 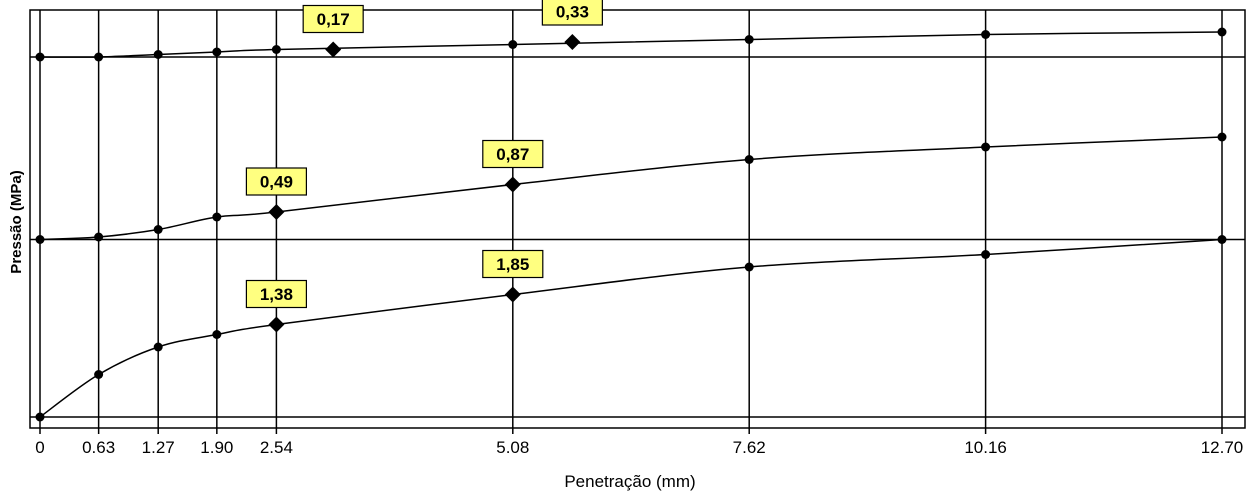 I want to click on x-tick-label: 12.70, so click(x=1222, y=447).